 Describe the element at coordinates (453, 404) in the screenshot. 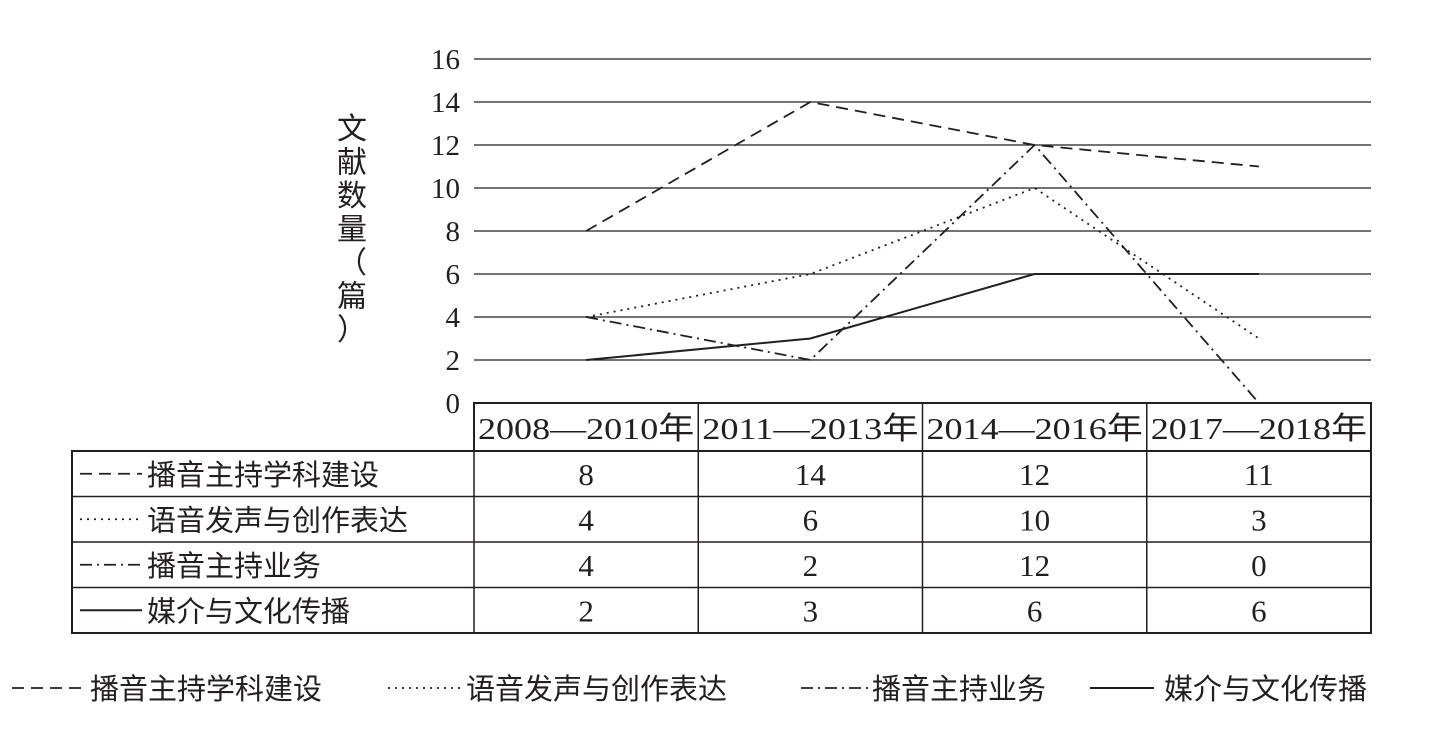

I see `y-tick-label: 0` at that location.